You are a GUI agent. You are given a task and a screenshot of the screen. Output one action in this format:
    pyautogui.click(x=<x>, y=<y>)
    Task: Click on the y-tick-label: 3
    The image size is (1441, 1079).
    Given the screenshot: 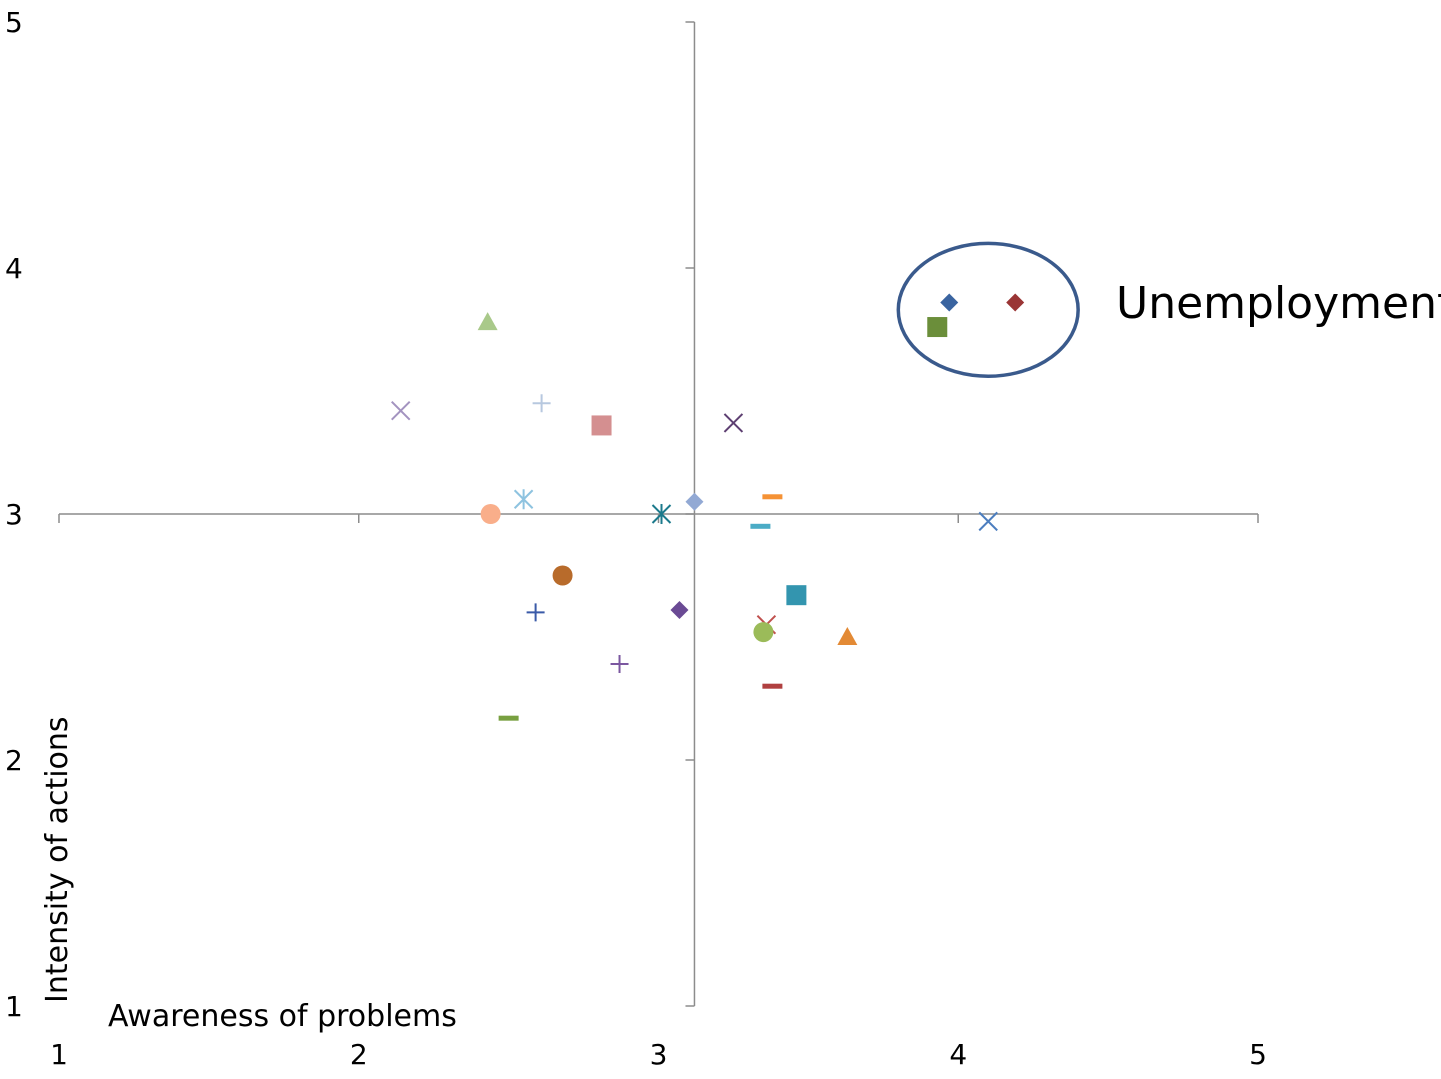 What is the action you would take?
    pyautogui.click(x=14, y=514)
    